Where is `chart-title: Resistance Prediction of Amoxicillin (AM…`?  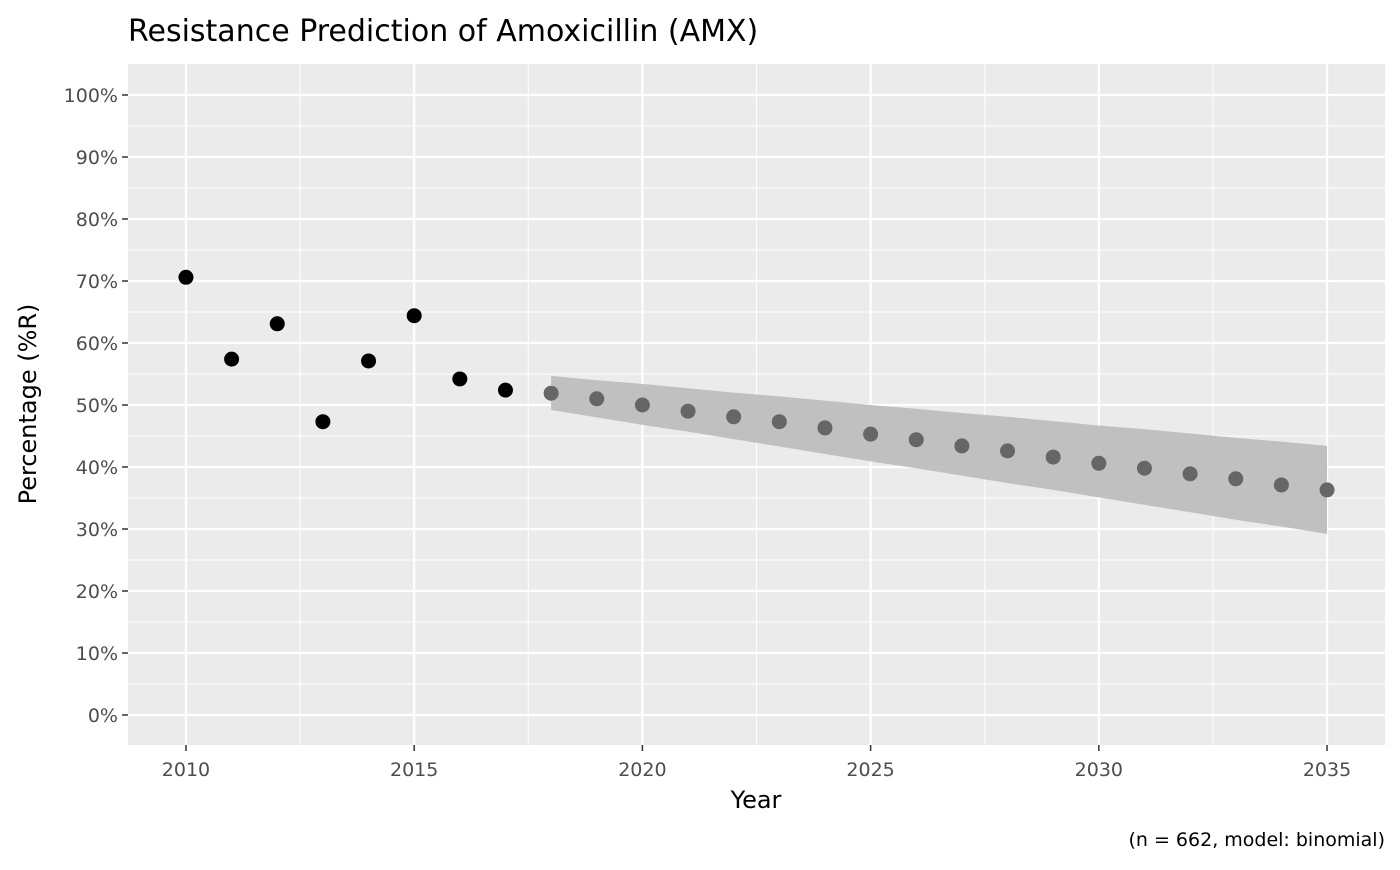
chart-title: Resistance Prediction of Amoxicillin (AM… is located at coordinates (443, 31).